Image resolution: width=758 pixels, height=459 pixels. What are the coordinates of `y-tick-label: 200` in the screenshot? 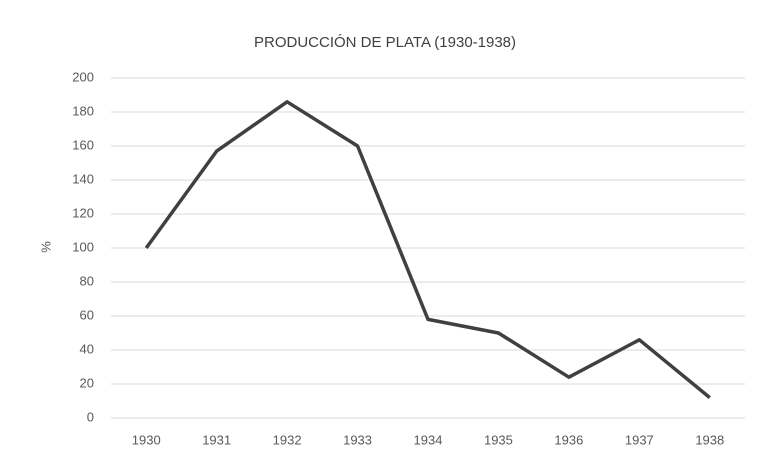 It's located at (83, 76).